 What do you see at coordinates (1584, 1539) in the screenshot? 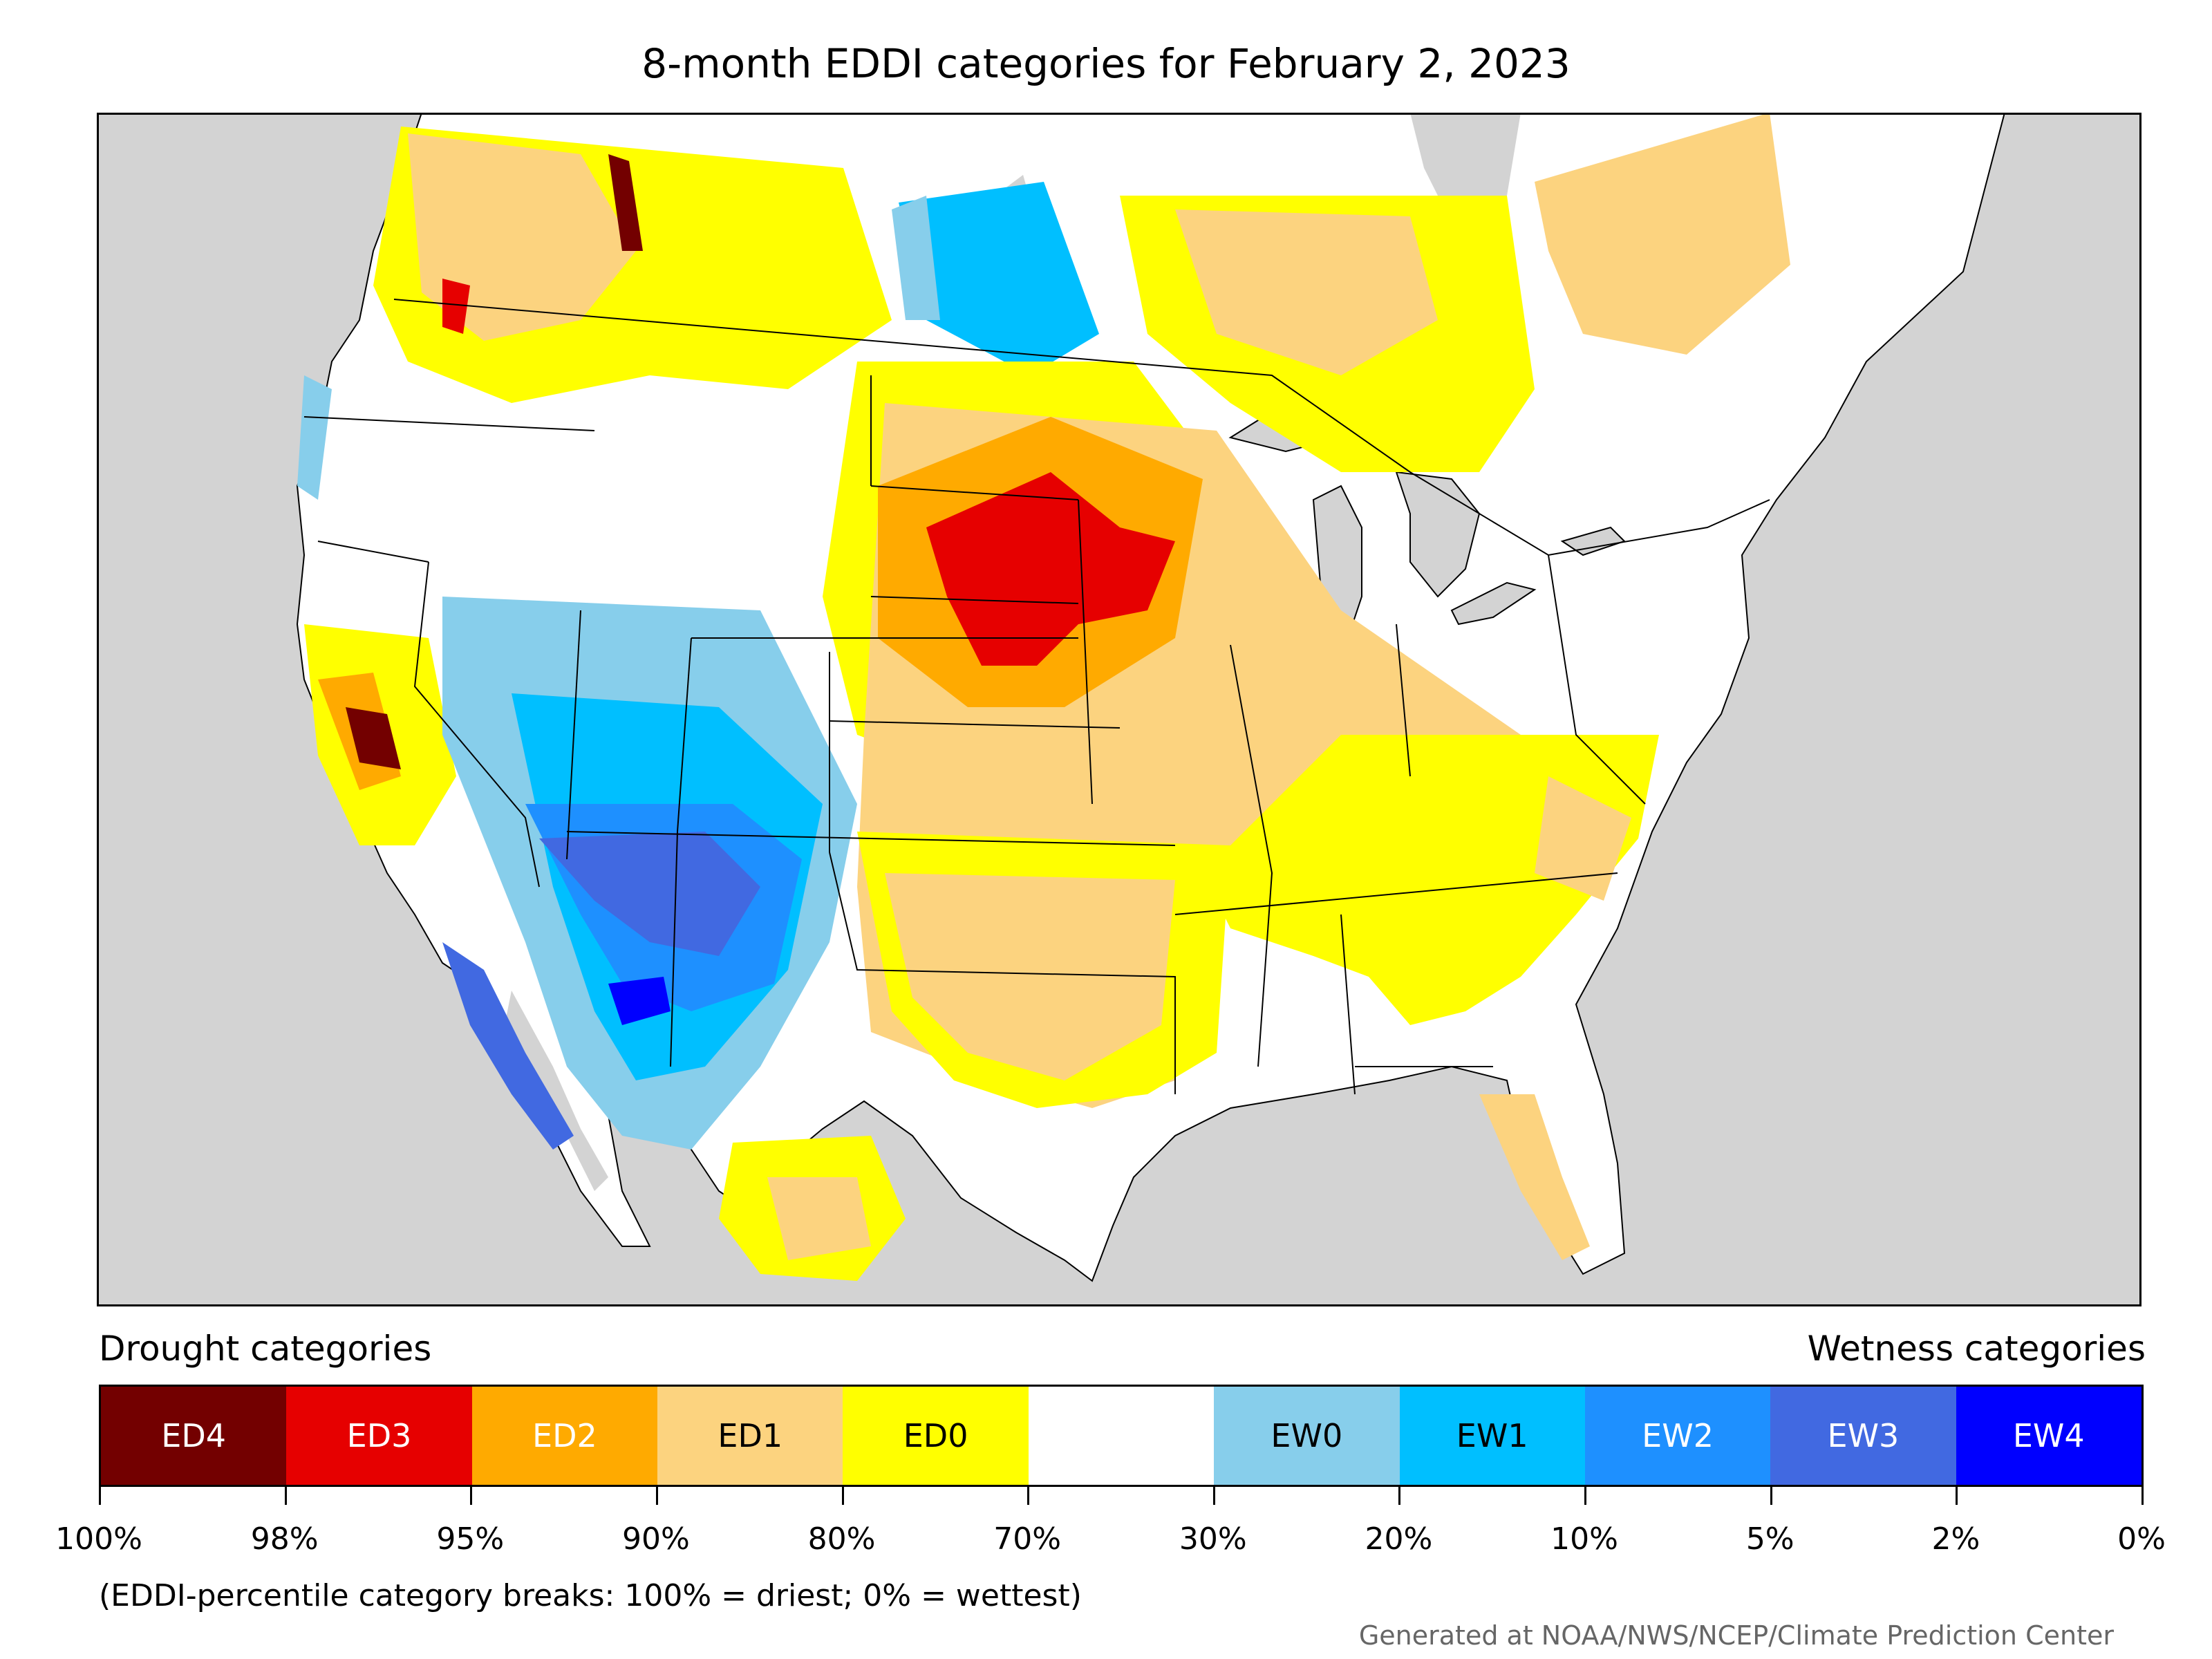
I see `colorbar-tick-label: 10%` at bounding box center [1584, 1539].